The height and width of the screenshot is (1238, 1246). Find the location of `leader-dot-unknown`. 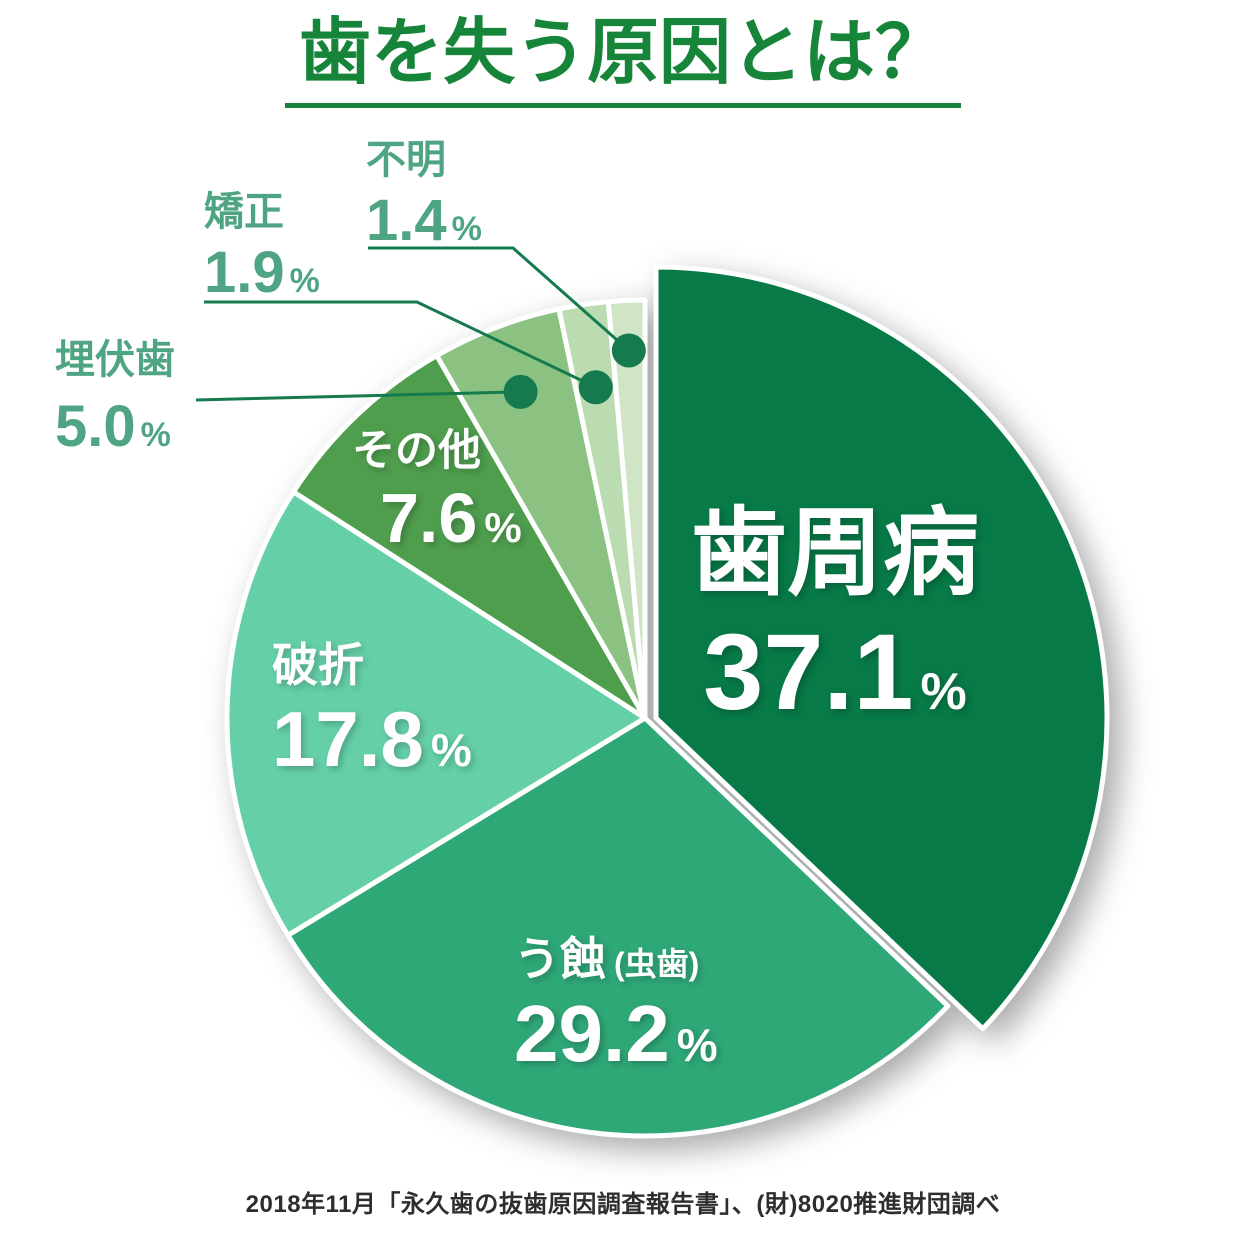

leader-dot-unknown is located at coordinates (628, 350).